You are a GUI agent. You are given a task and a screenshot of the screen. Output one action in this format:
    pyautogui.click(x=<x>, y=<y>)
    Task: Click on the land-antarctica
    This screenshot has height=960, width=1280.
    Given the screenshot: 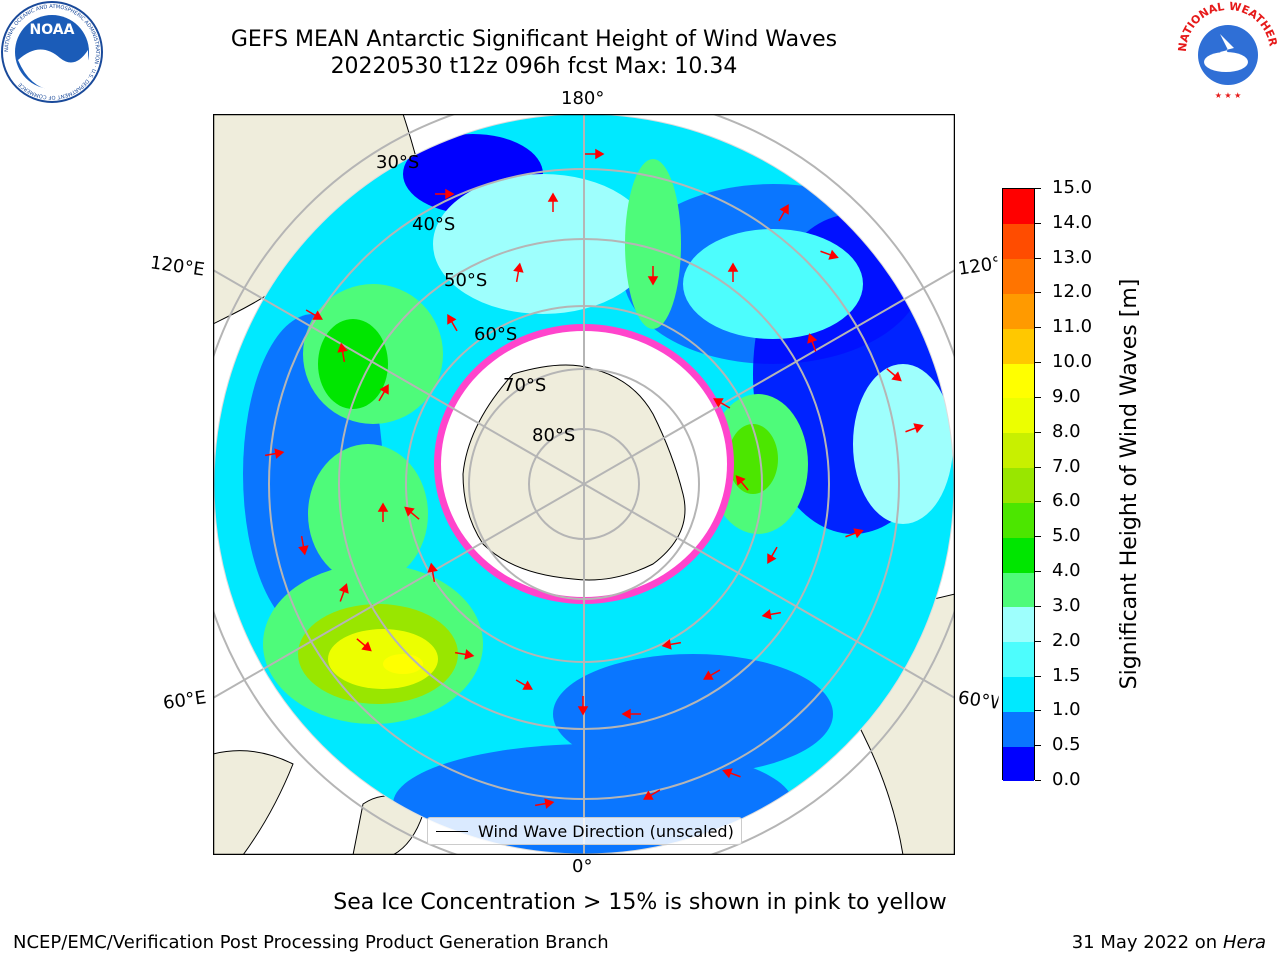 What is the action you would take?
    pyautogui.click(x=574, y=472)
    